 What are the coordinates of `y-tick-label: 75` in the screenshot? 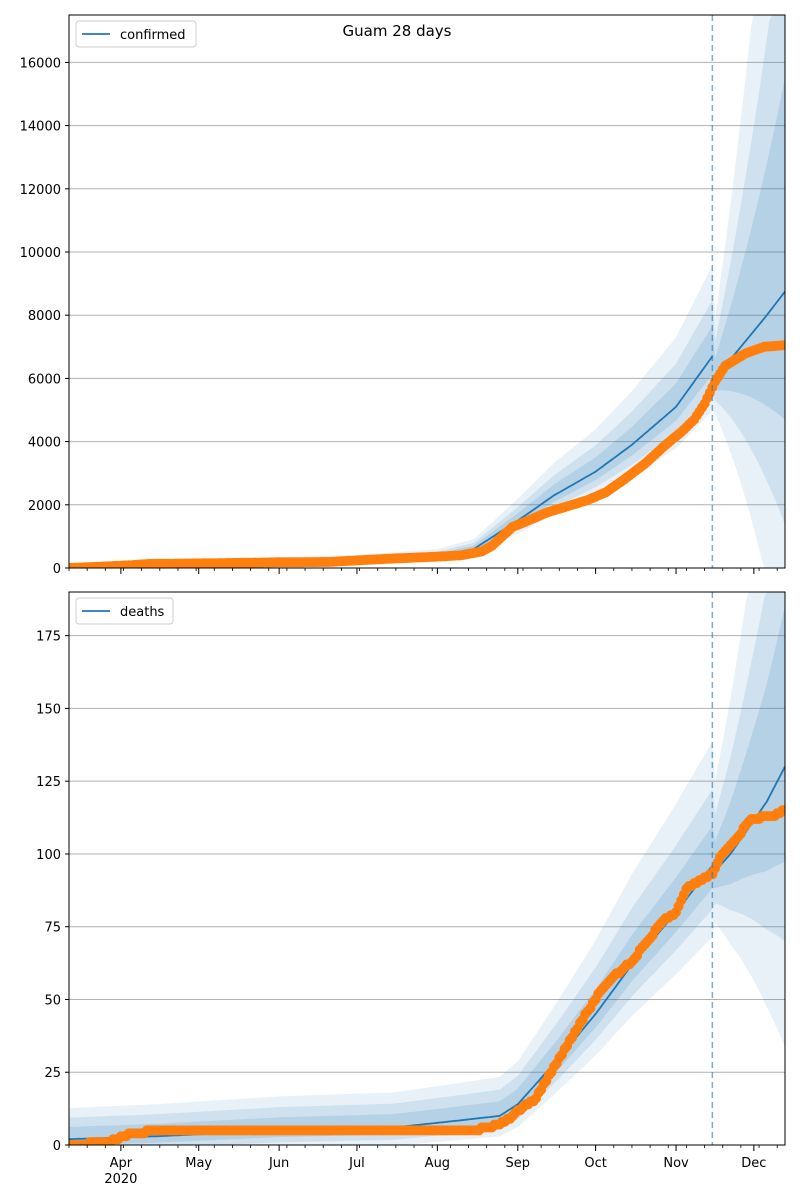 It's located at (52, 928).